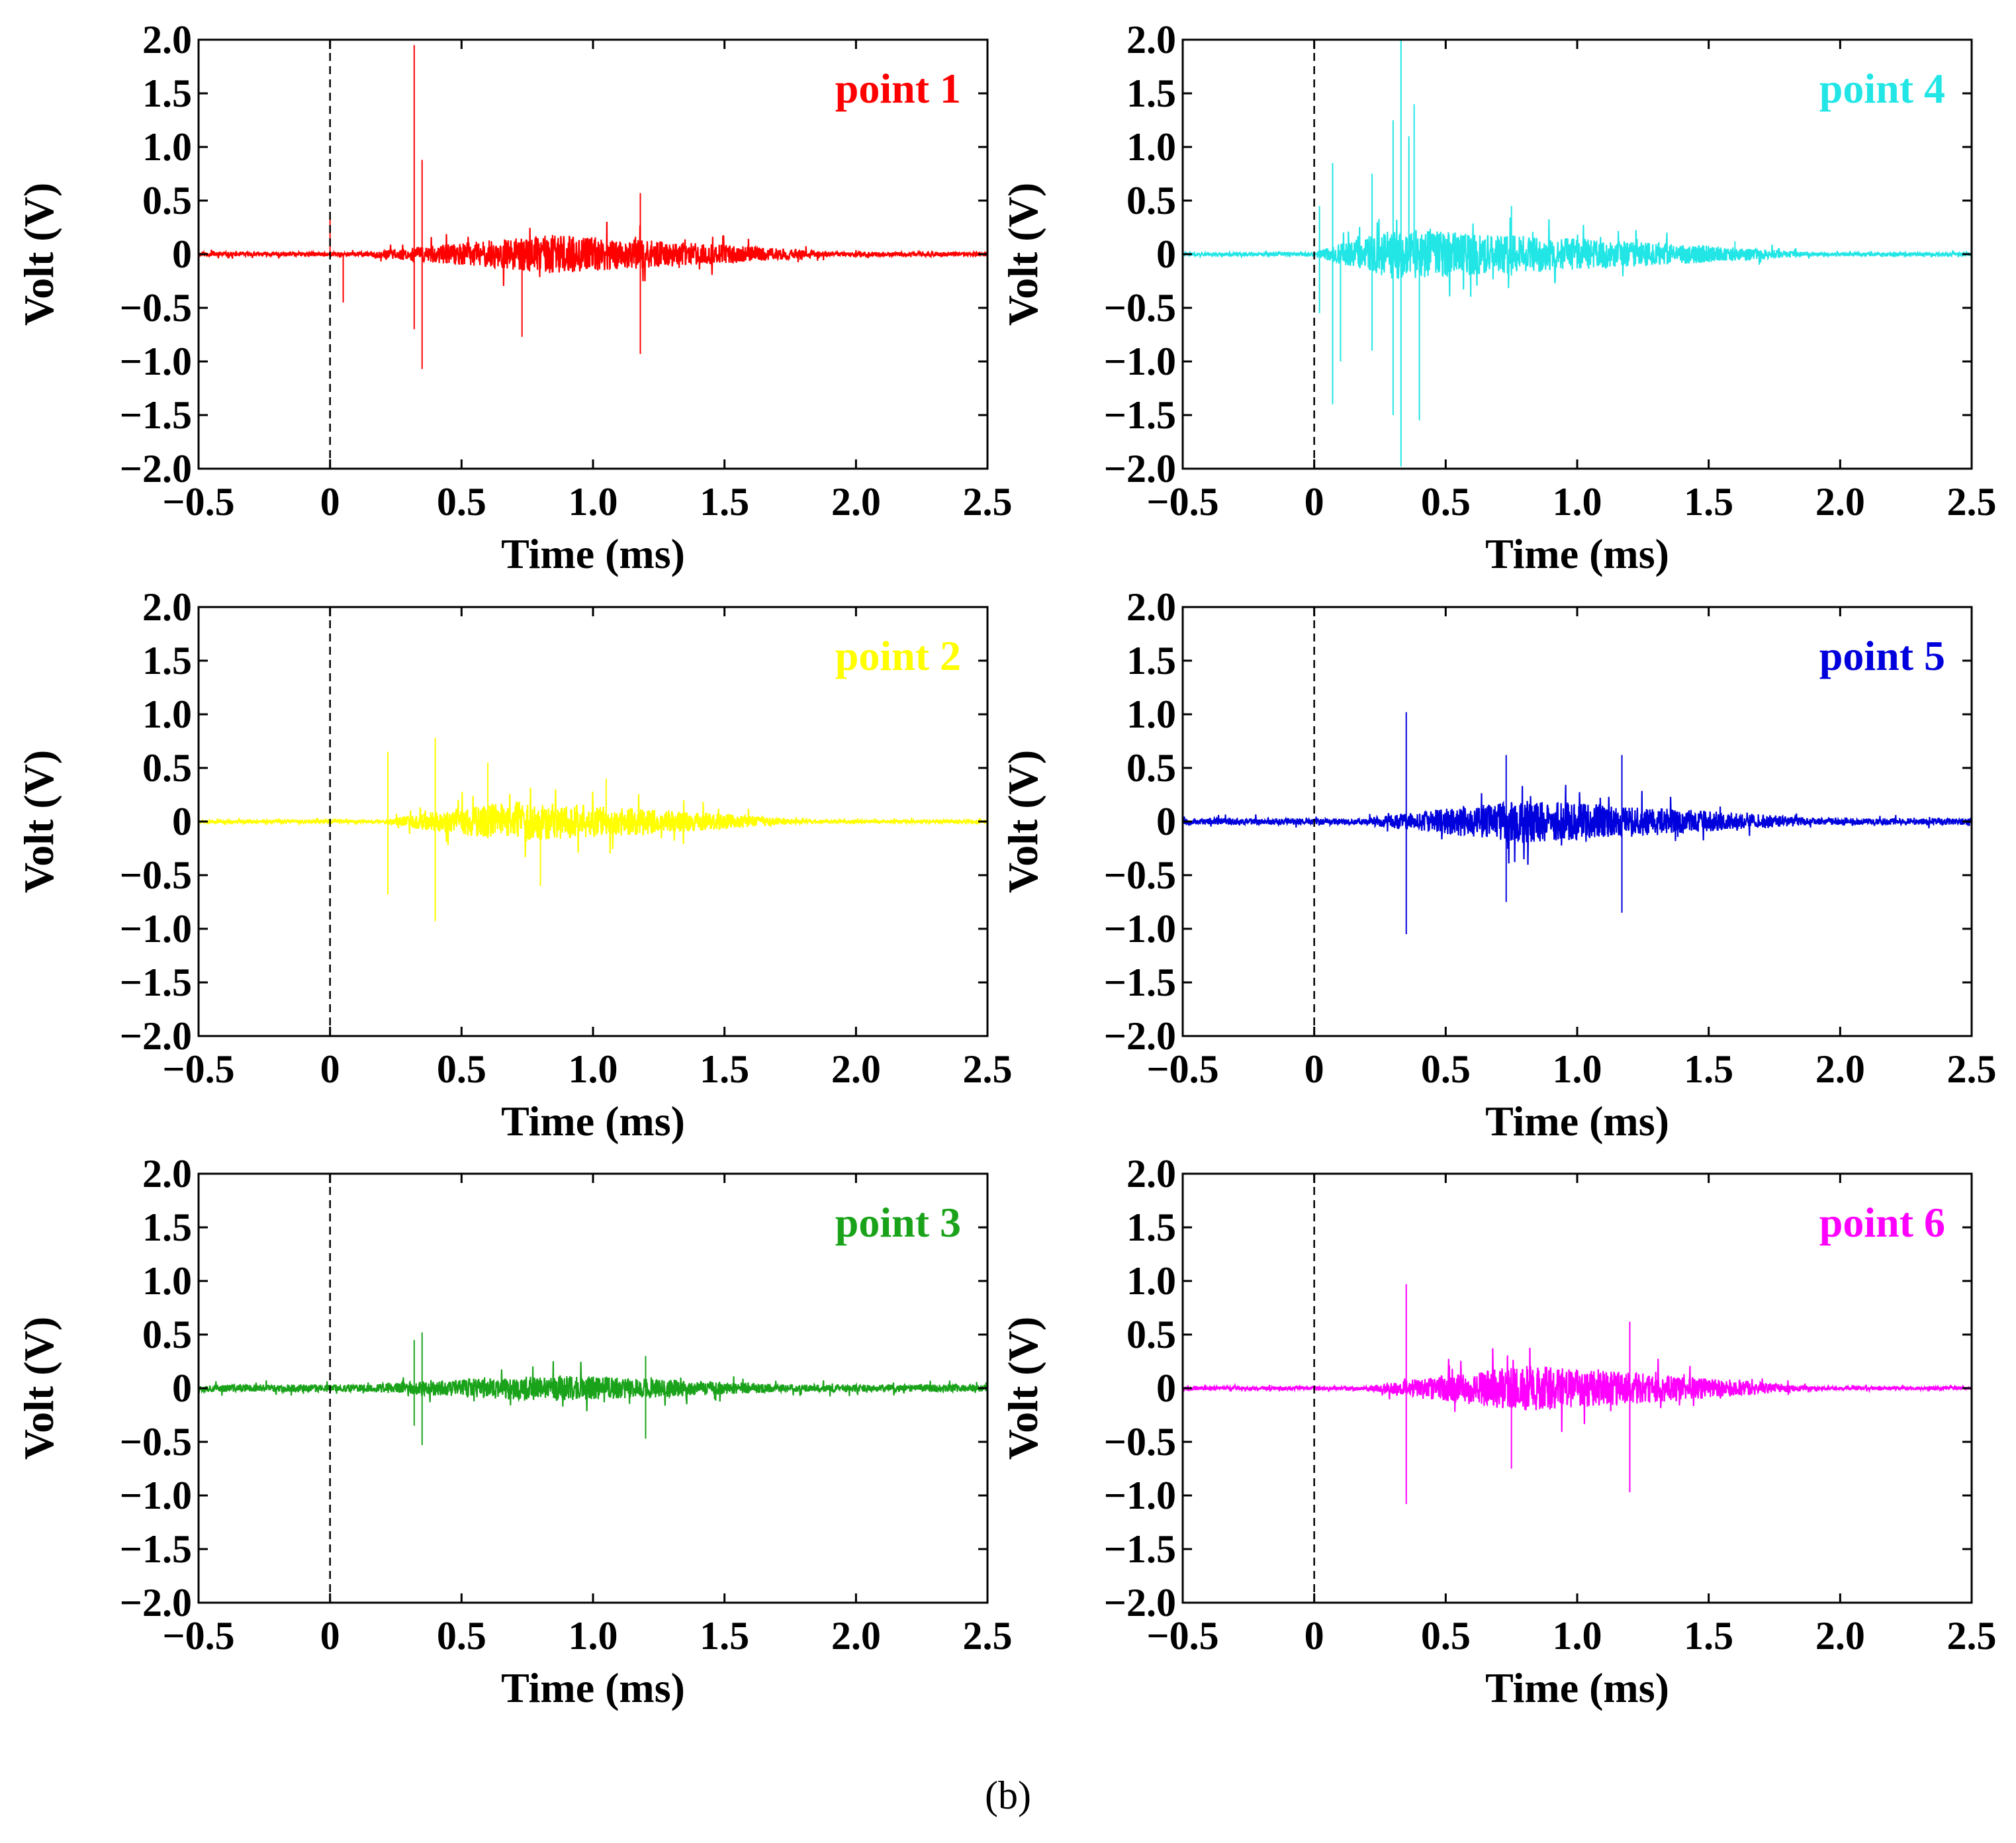  I want to click on point-label: point 5, so click(1882, 655).